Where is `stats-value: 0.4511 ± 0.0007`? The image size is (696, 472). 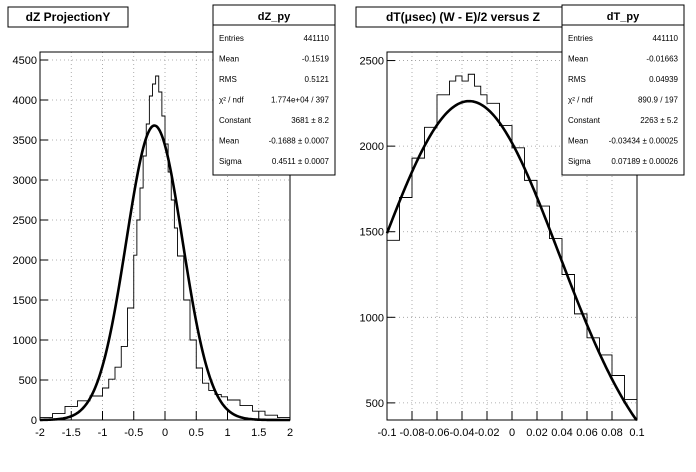 stats-value: 0.4511 ± 0.0007 is located at coordinates (301, 161).